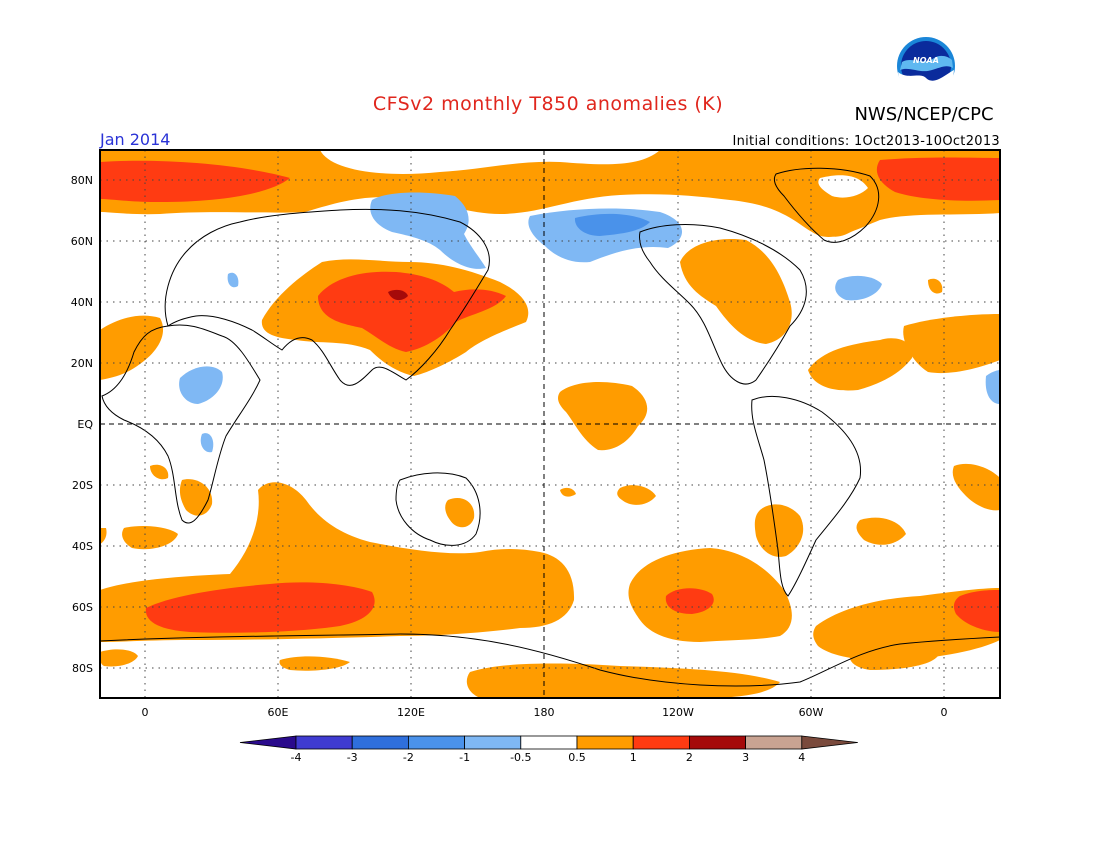  What do you see at coordinates (82, 363) in the screenshot?
I see `lat-tick: 20N` at bounding box center [82, 363].